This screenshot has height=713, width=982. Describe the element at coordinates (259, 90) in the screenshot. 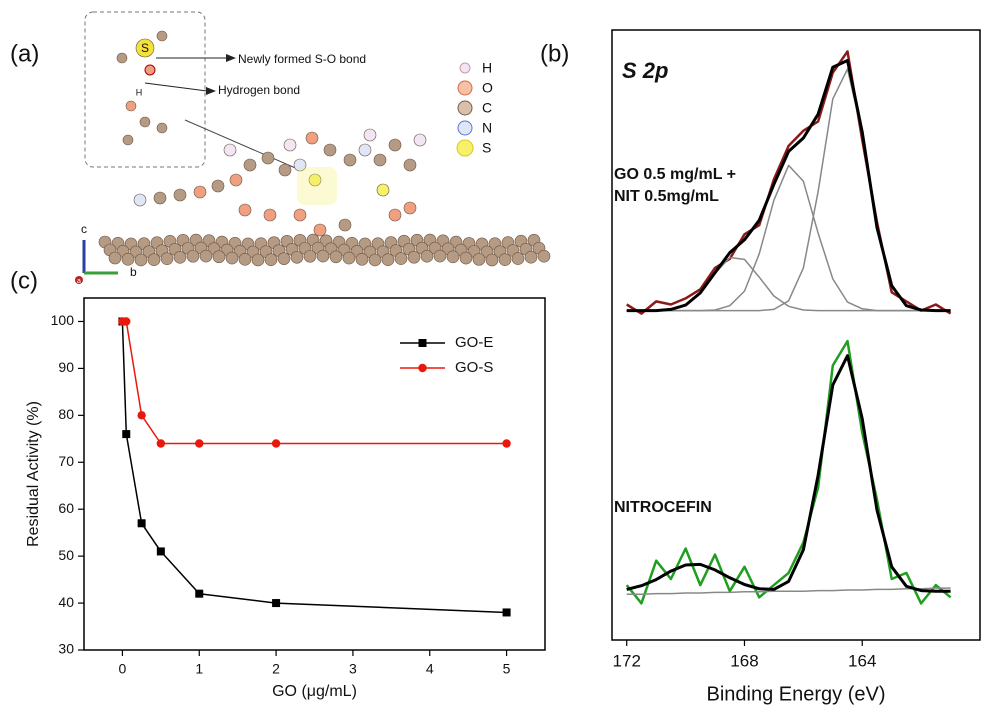

I see `callout: Hydrogen bond` at that location.